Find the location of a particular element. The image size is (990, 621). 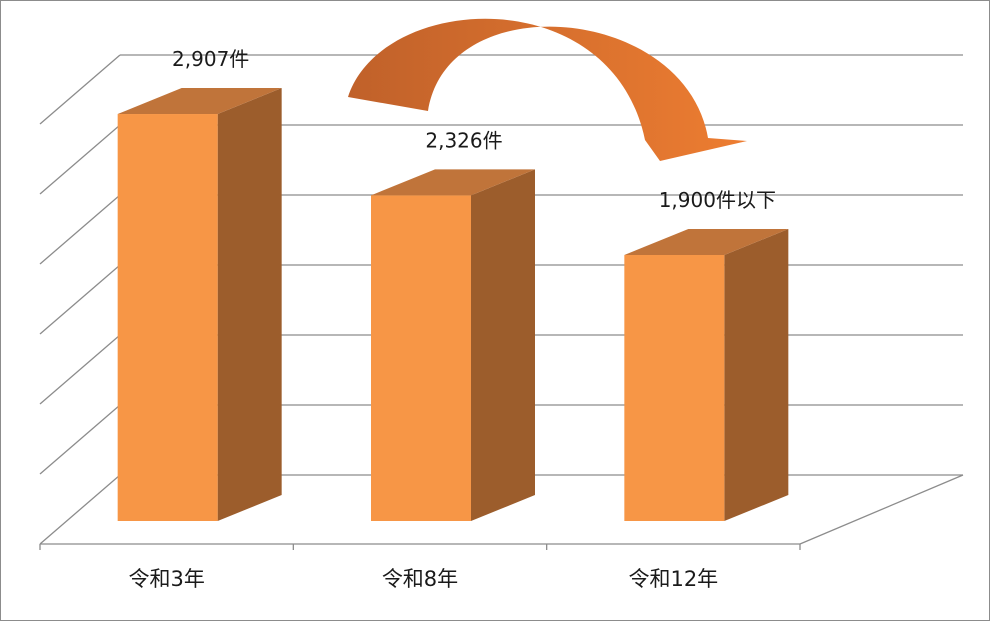

category-labels: 令和3年 令和8年 令和12年 is located at coordinates (423, 579).